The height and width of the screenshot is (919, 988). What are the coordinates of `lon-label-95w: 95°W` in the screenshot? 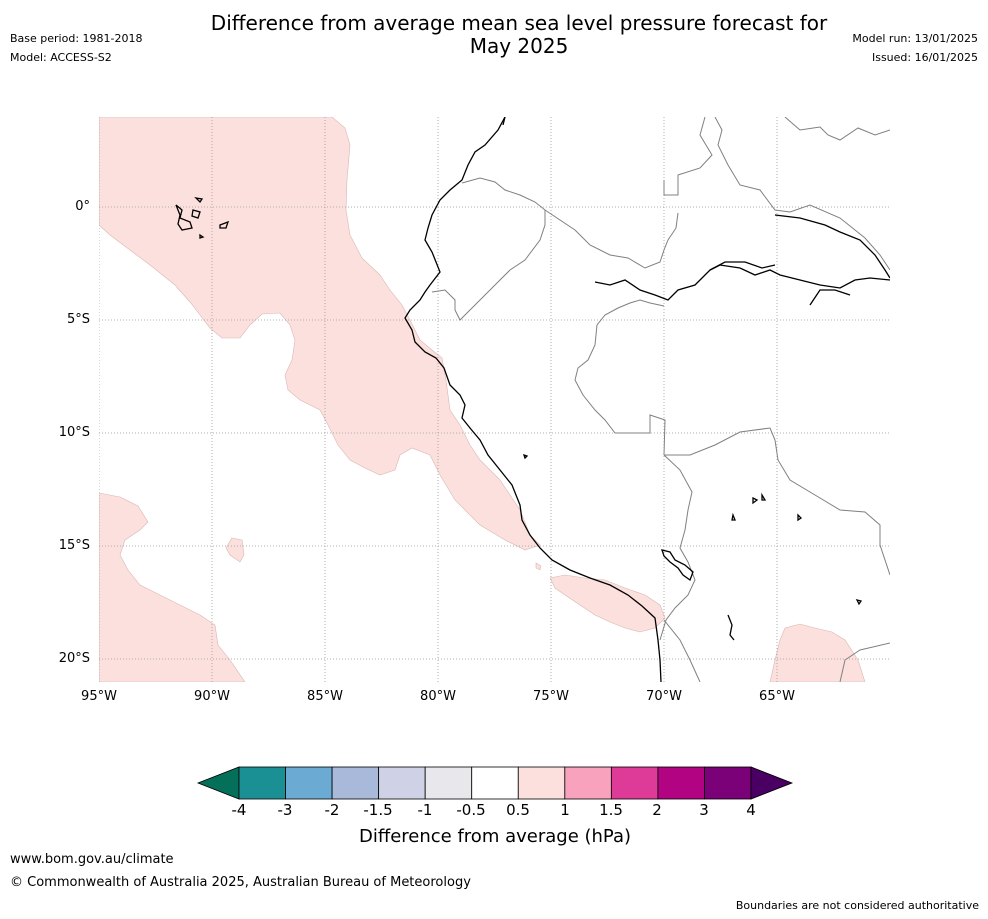 It's located at (99, 696).